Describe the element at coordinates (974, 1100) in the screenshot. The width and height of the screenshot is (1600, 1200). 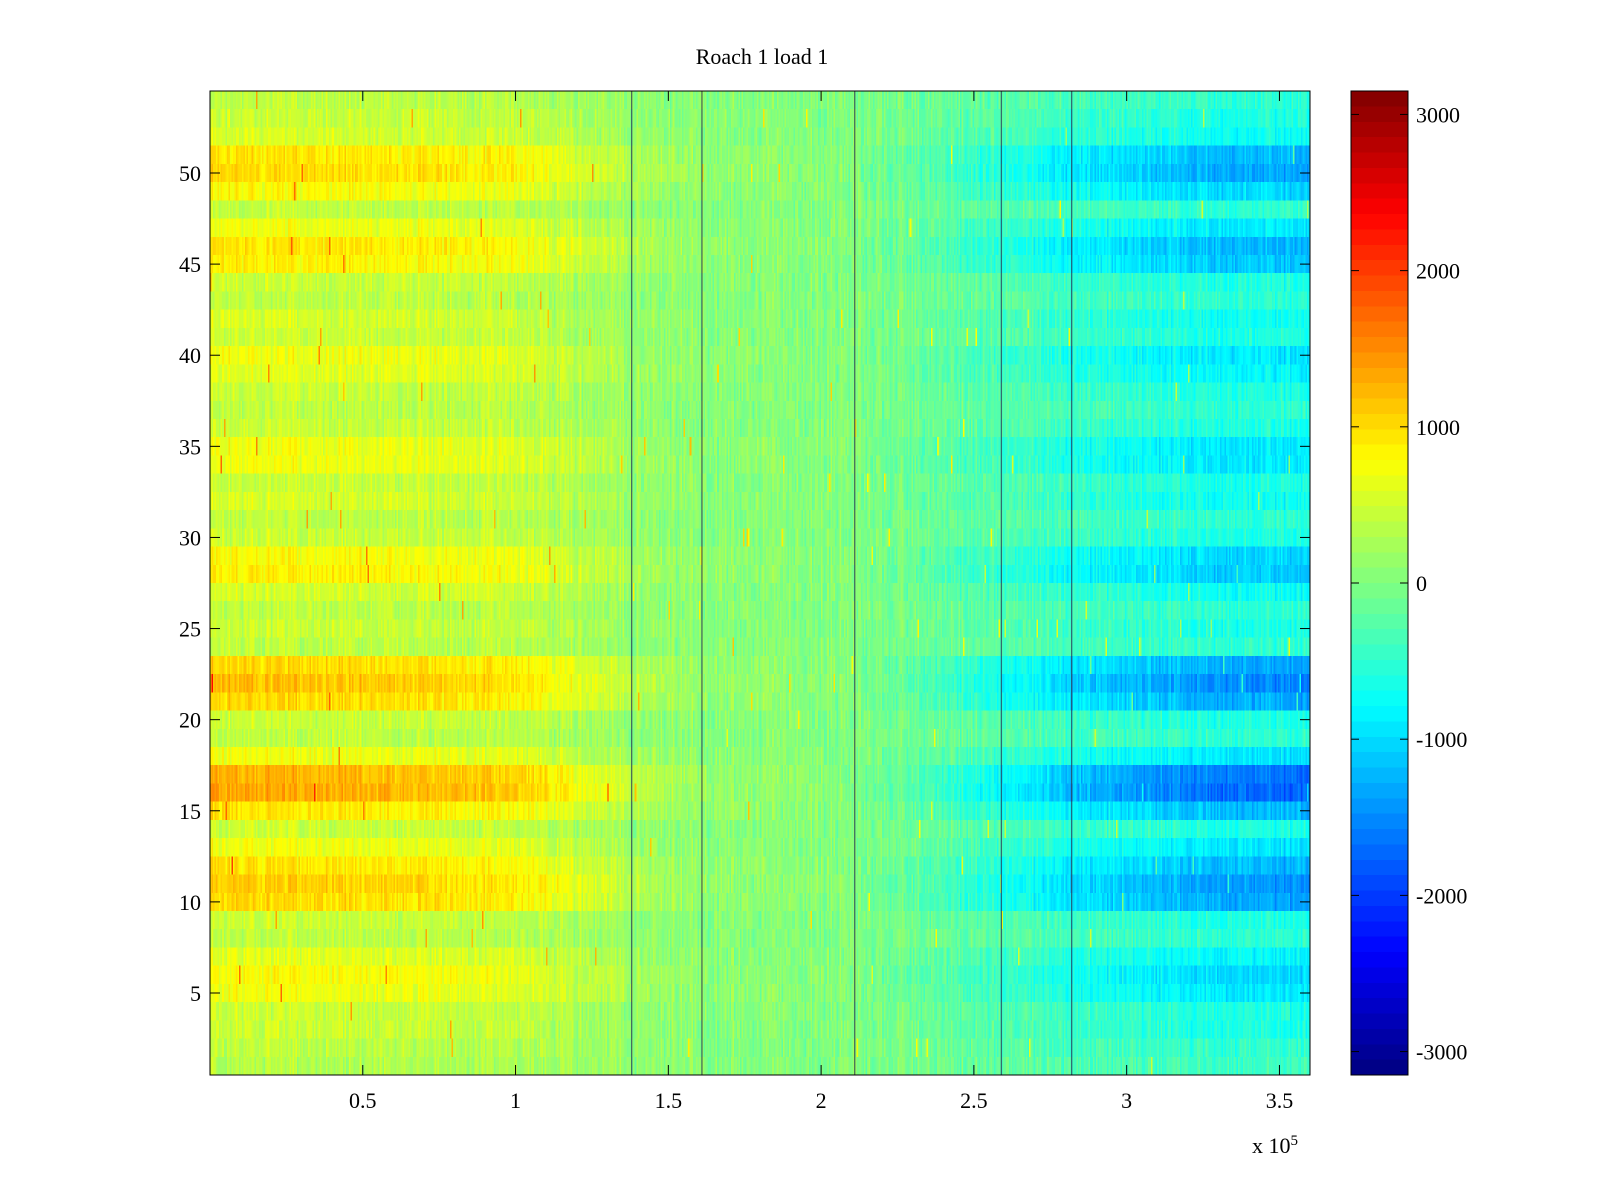
I see `x-tick-label: 2.5` at that location.